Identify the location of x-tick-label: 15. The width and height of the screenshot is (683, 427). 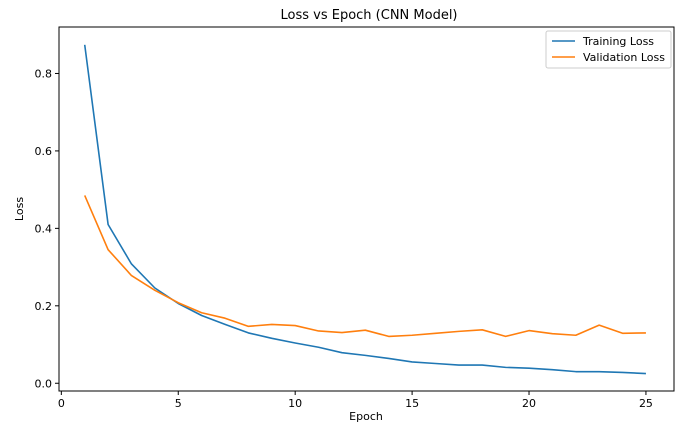
(412, 403).